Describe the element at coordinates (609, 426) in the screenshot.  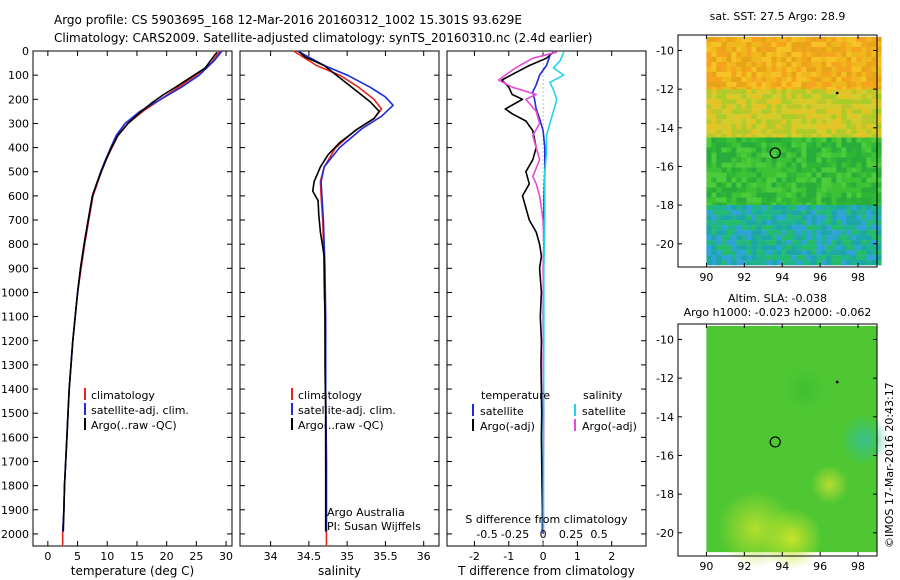
I see `legend-entry: Argo(-adj)` at that location.